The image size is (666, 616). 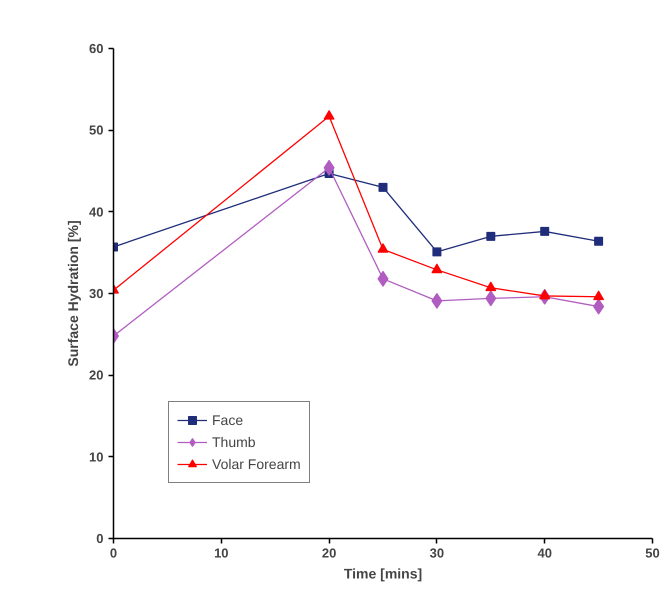 I want to click on legend-label: Face, so click(x=228, y=420).